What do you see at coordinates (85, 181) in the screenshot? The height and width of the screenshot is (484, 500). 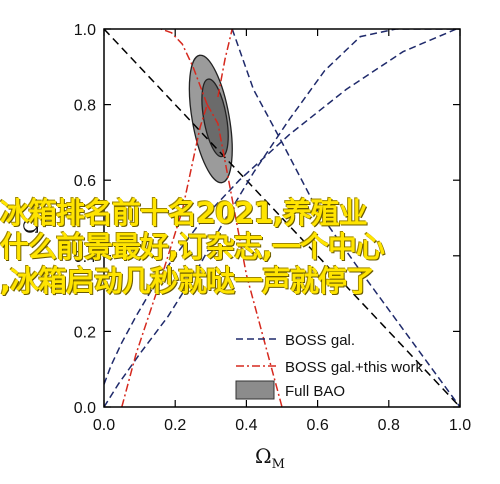 I see `y-tick-label: 0.6` at bounding box center [85, 181].